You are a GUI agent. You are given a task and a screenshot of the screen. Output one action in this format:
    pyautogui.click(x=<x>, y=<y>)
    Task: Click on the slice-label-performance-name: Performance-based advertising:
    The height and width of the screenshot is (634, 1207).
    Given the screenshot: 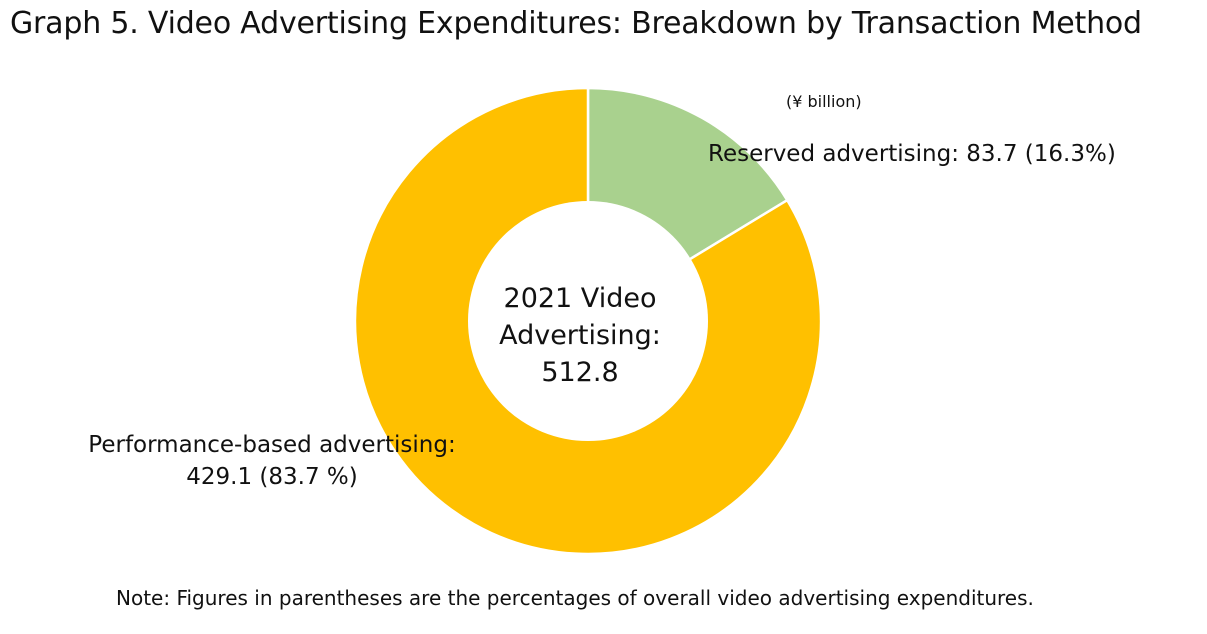 What is the action you would take?
    pyautogui.click(x=272, y=445)
    